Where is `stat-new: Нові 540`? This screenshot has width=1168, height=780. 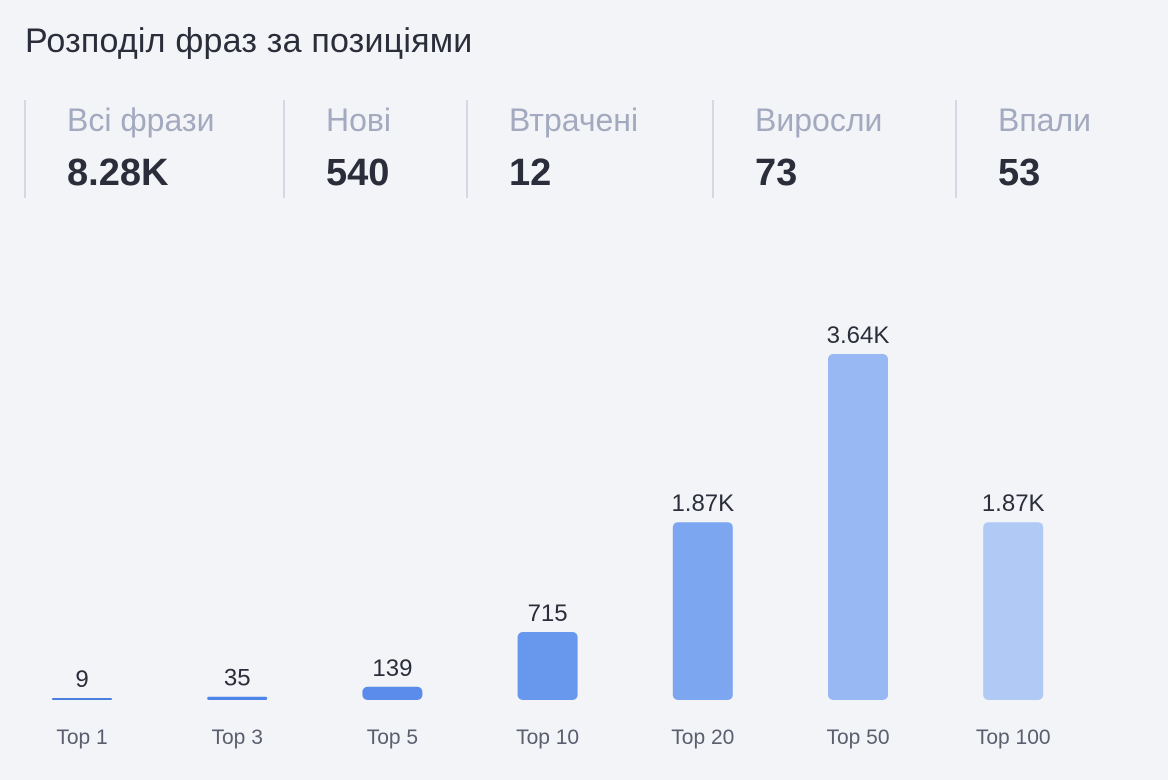 stat-new: Нові 540 is located at coordinates (375, 149).